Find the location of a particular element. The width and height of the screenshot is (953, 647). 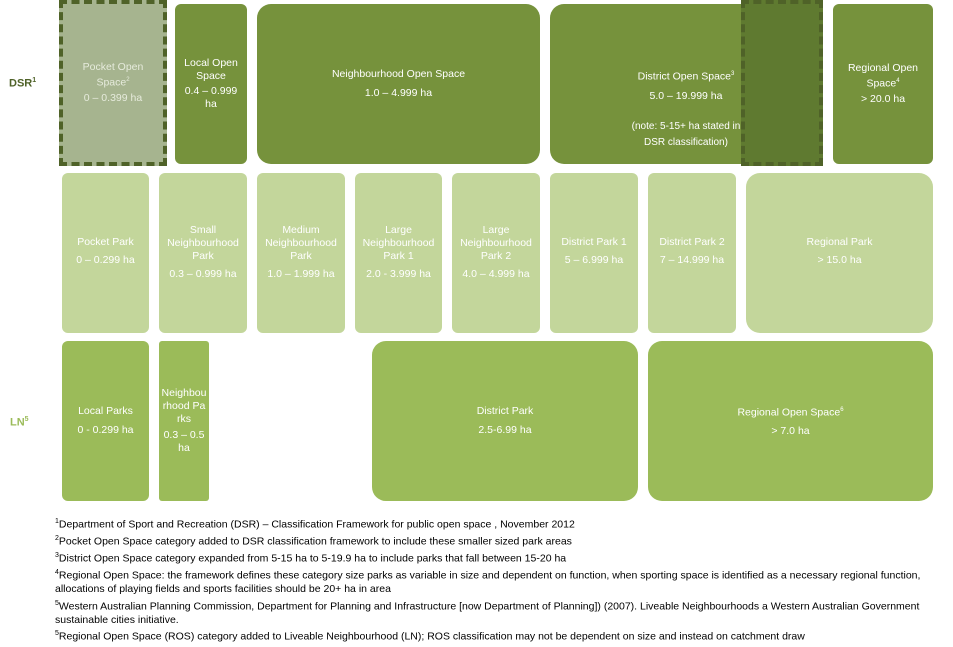

park-small-range: 0.3 – 0.999 ha is located at coordinates (203, 274).